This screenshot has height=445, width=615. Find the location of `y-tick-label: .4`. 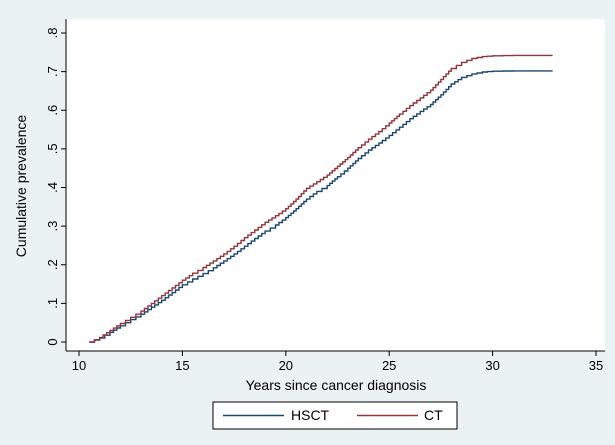

y-tick-label: .4 is located at coordinates (52, 187).